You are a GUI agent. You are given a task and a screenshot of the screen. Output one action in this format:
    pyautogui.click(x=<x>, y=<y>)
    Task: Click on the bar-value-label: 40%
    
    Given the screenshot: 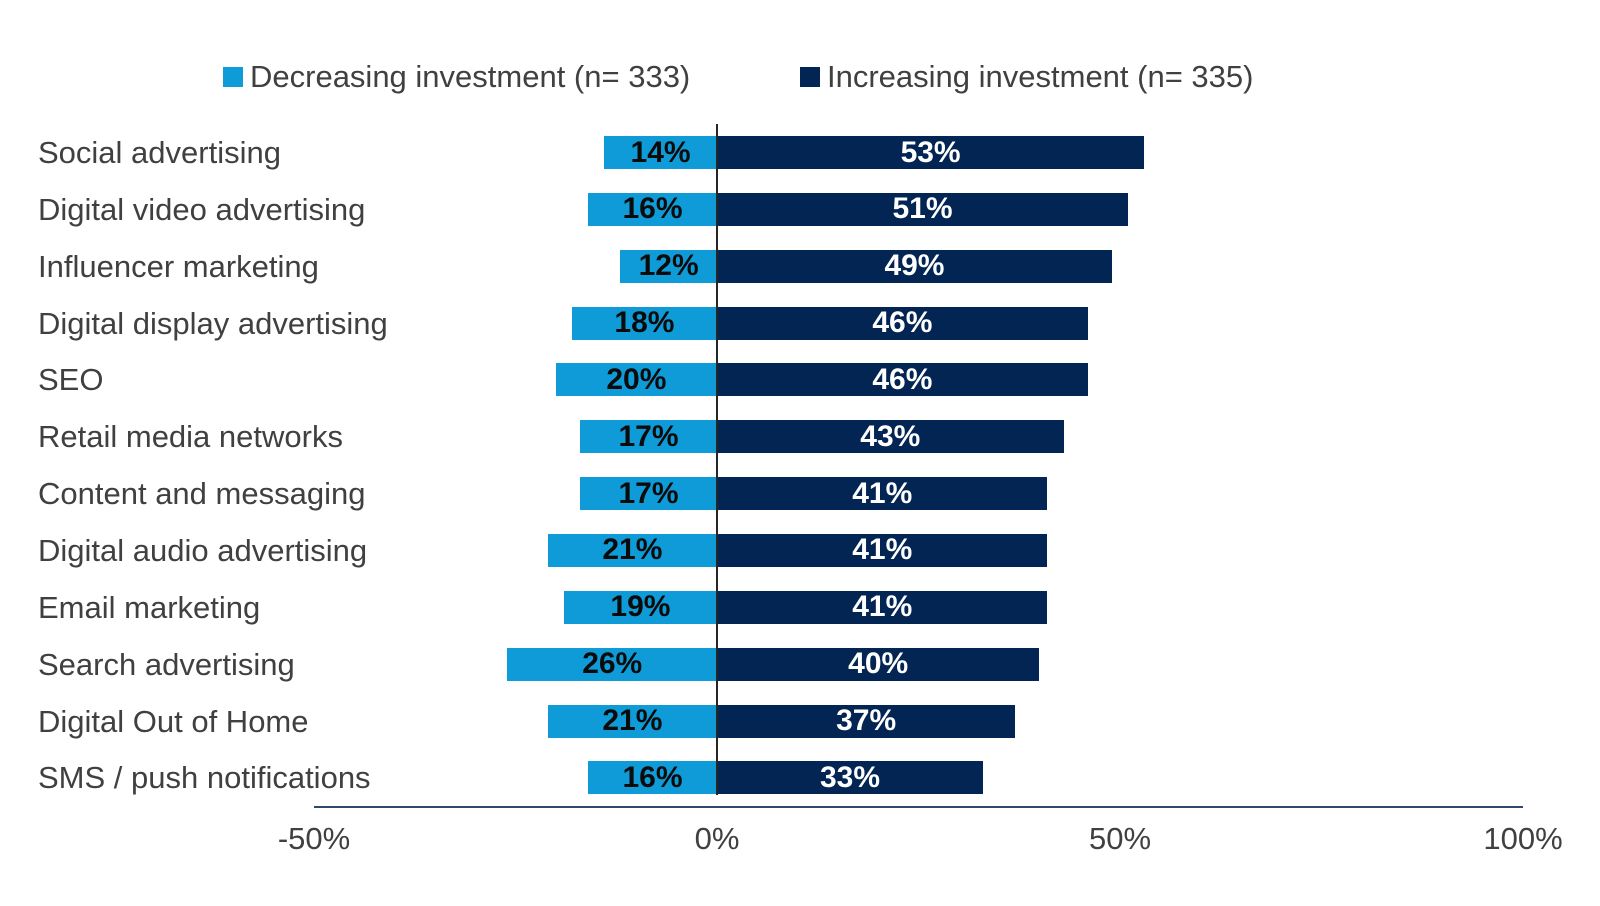 What is the action you would take?
    pyautogui.click(x=878, y=664)
    